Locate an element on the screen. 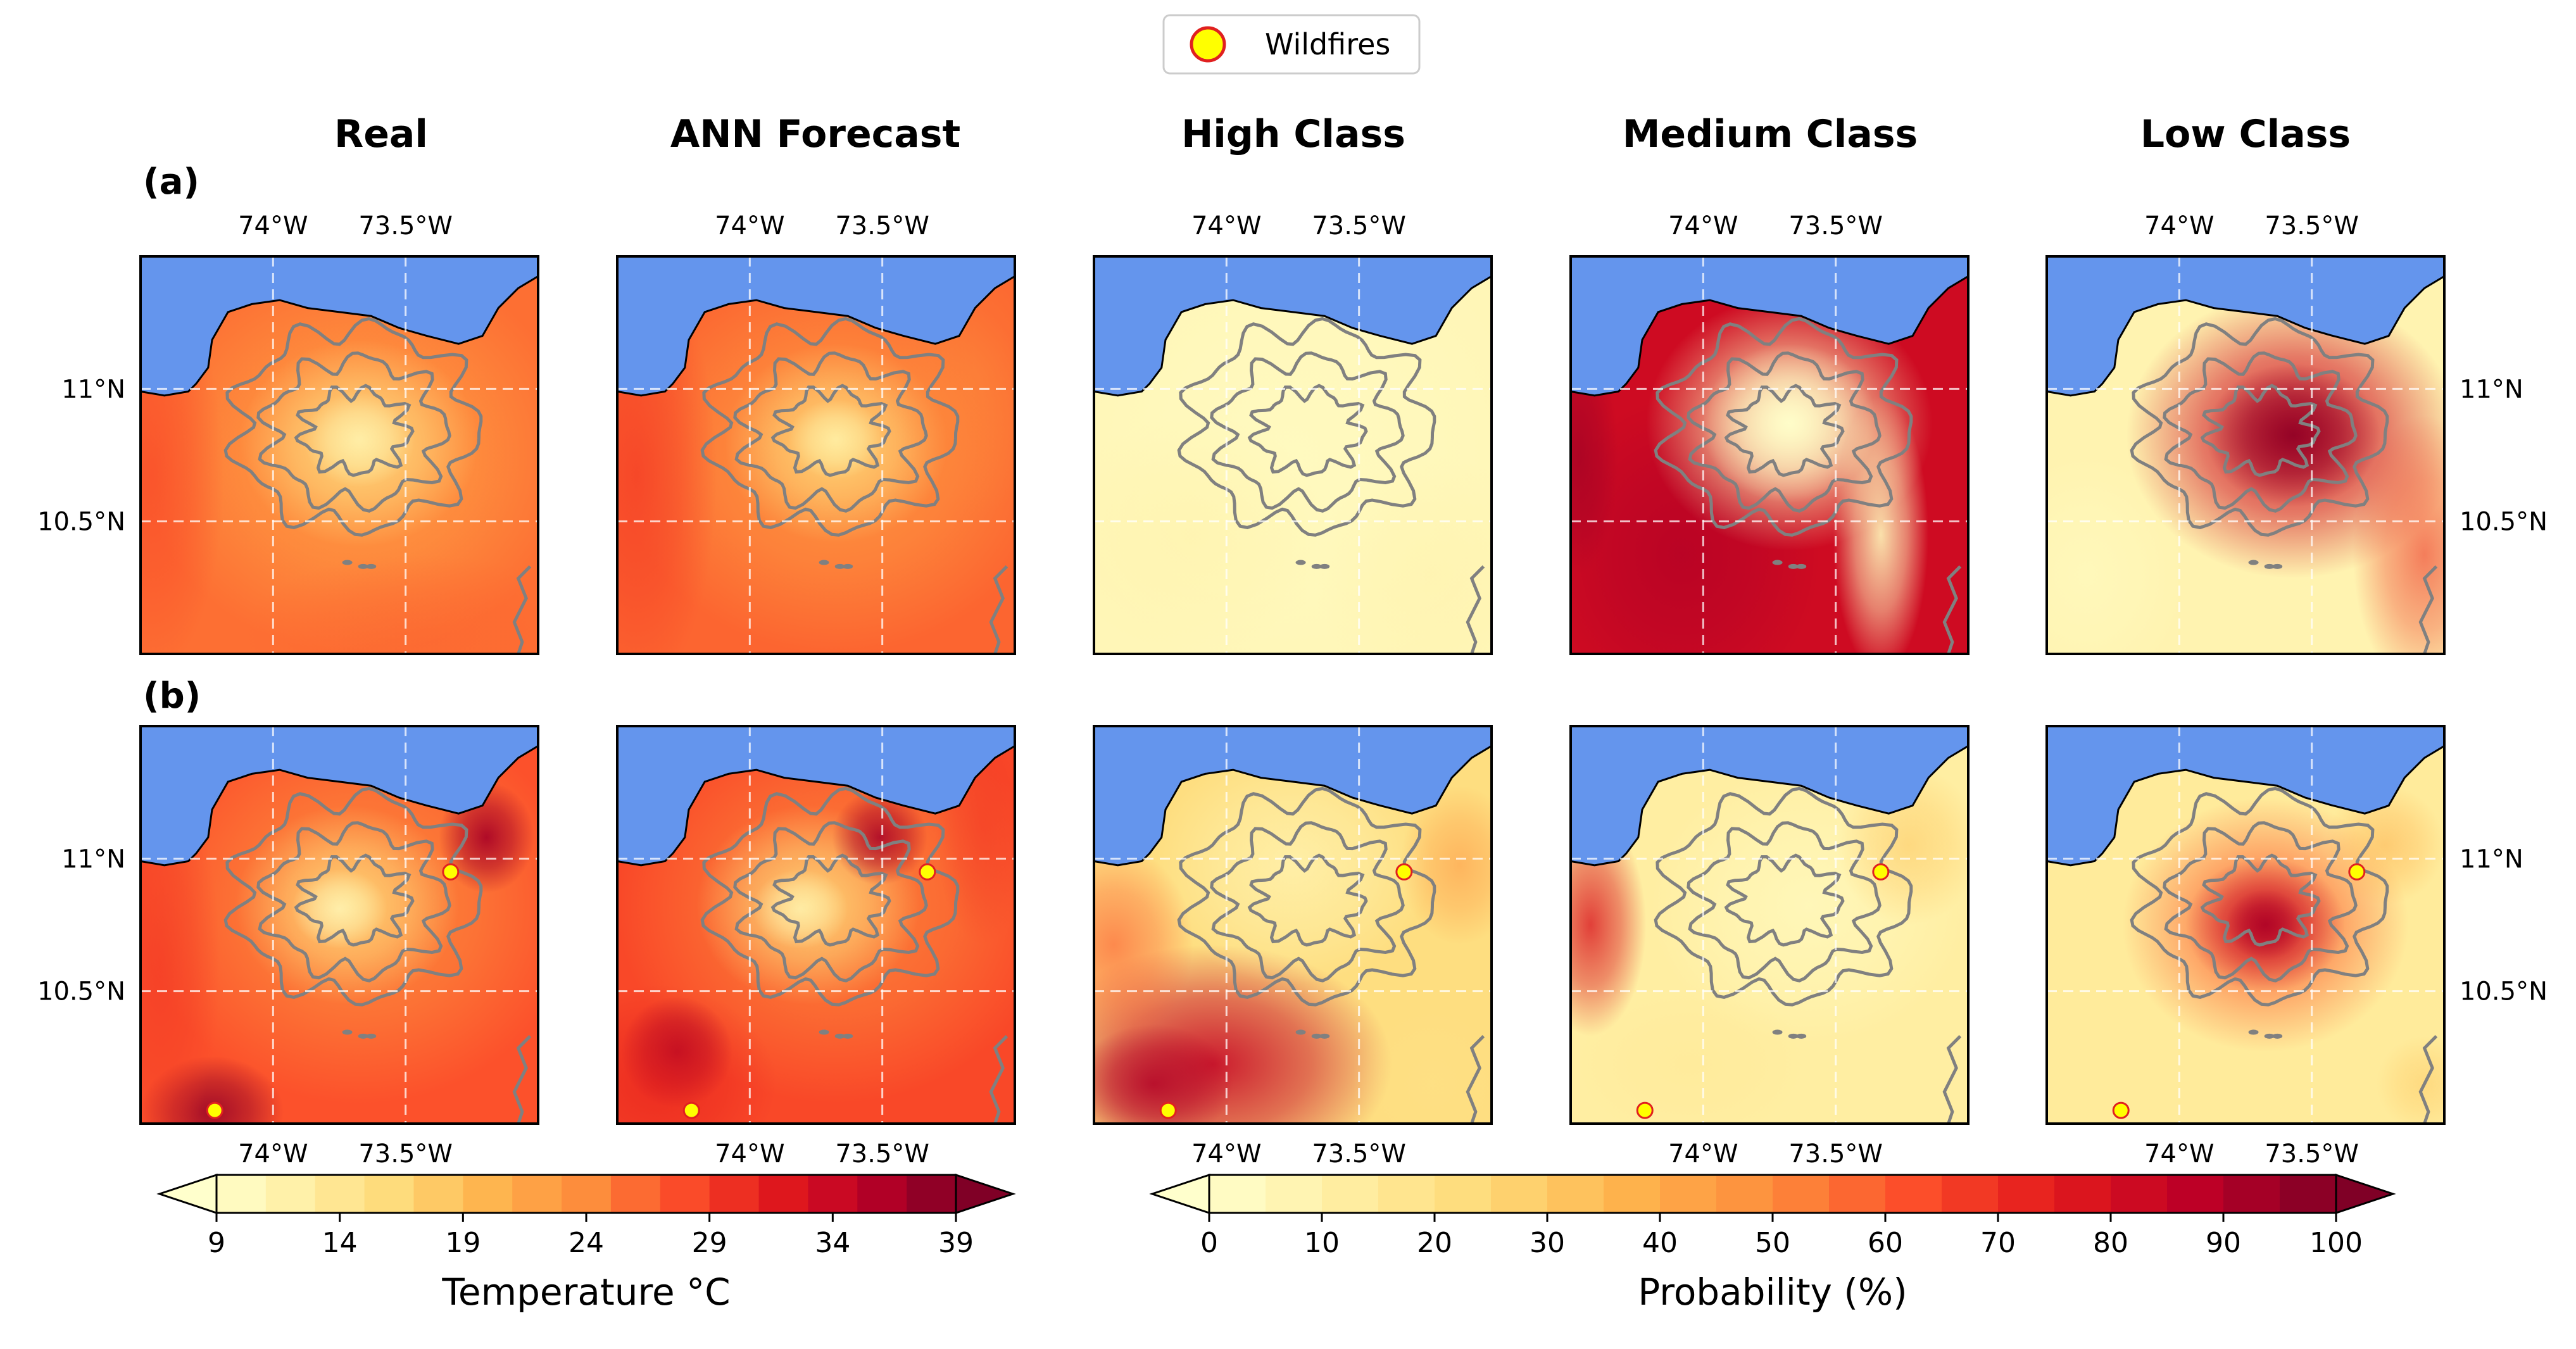 This screenshot has width=2576, height=1349. legend-frame is located at coordinates (1291, 44).